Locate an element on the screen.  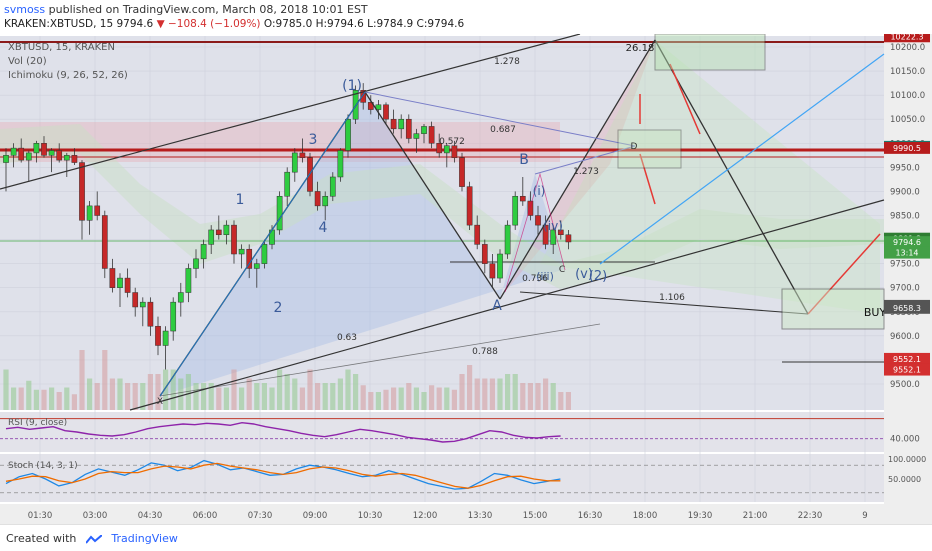
wave-label: X is located at coordinates (160, 402).